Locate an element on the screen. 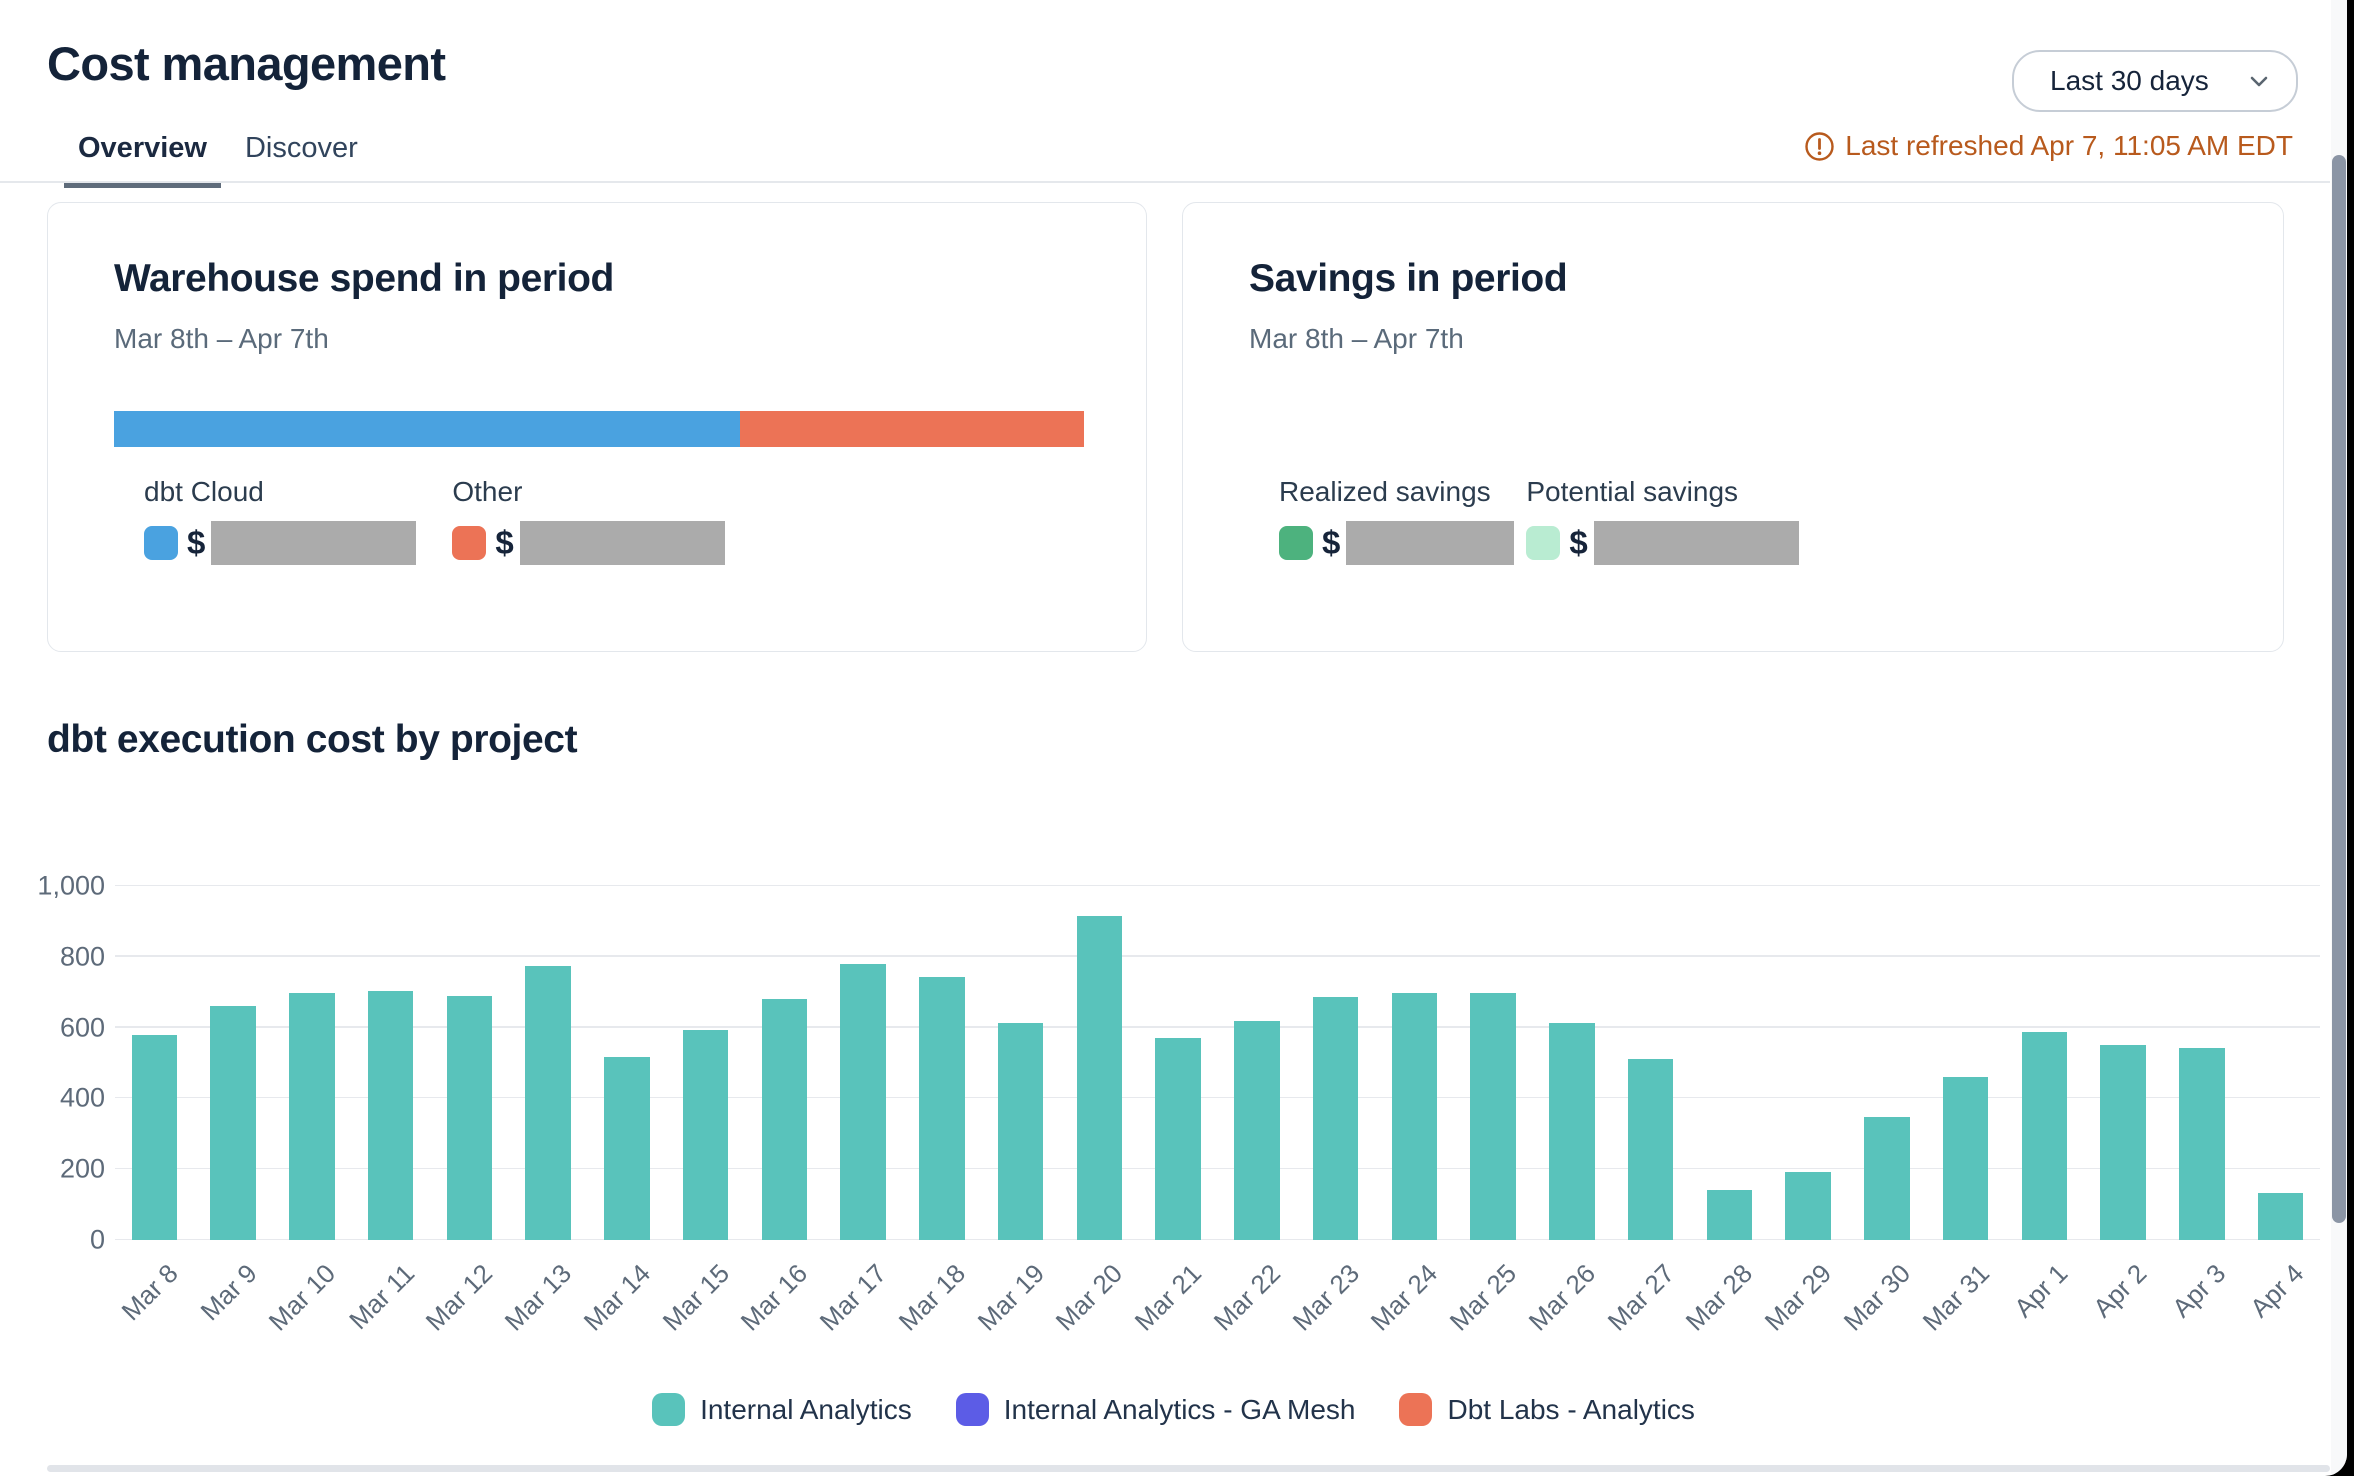 Image resolution: width=2354 pixels, height=1476 pixels. x-slot: Apr 3 is located at coordinates (2202, 1299).